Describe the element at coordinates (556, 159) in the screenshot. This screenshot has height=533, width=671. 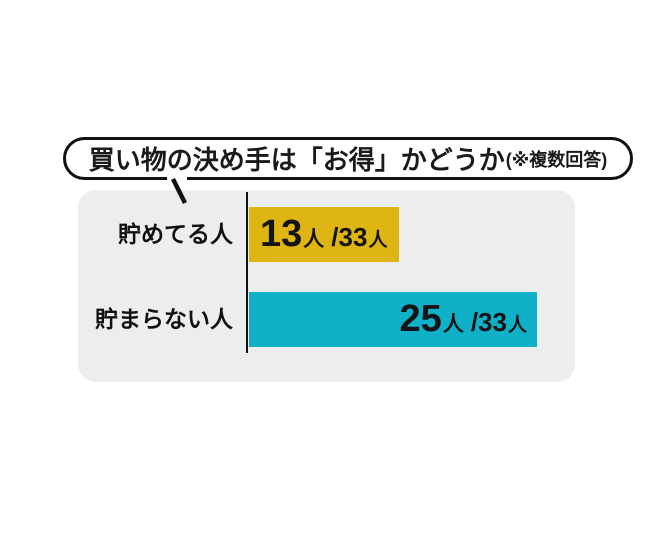
I see `multiple-answers-note: (※複数回答)` at that location.